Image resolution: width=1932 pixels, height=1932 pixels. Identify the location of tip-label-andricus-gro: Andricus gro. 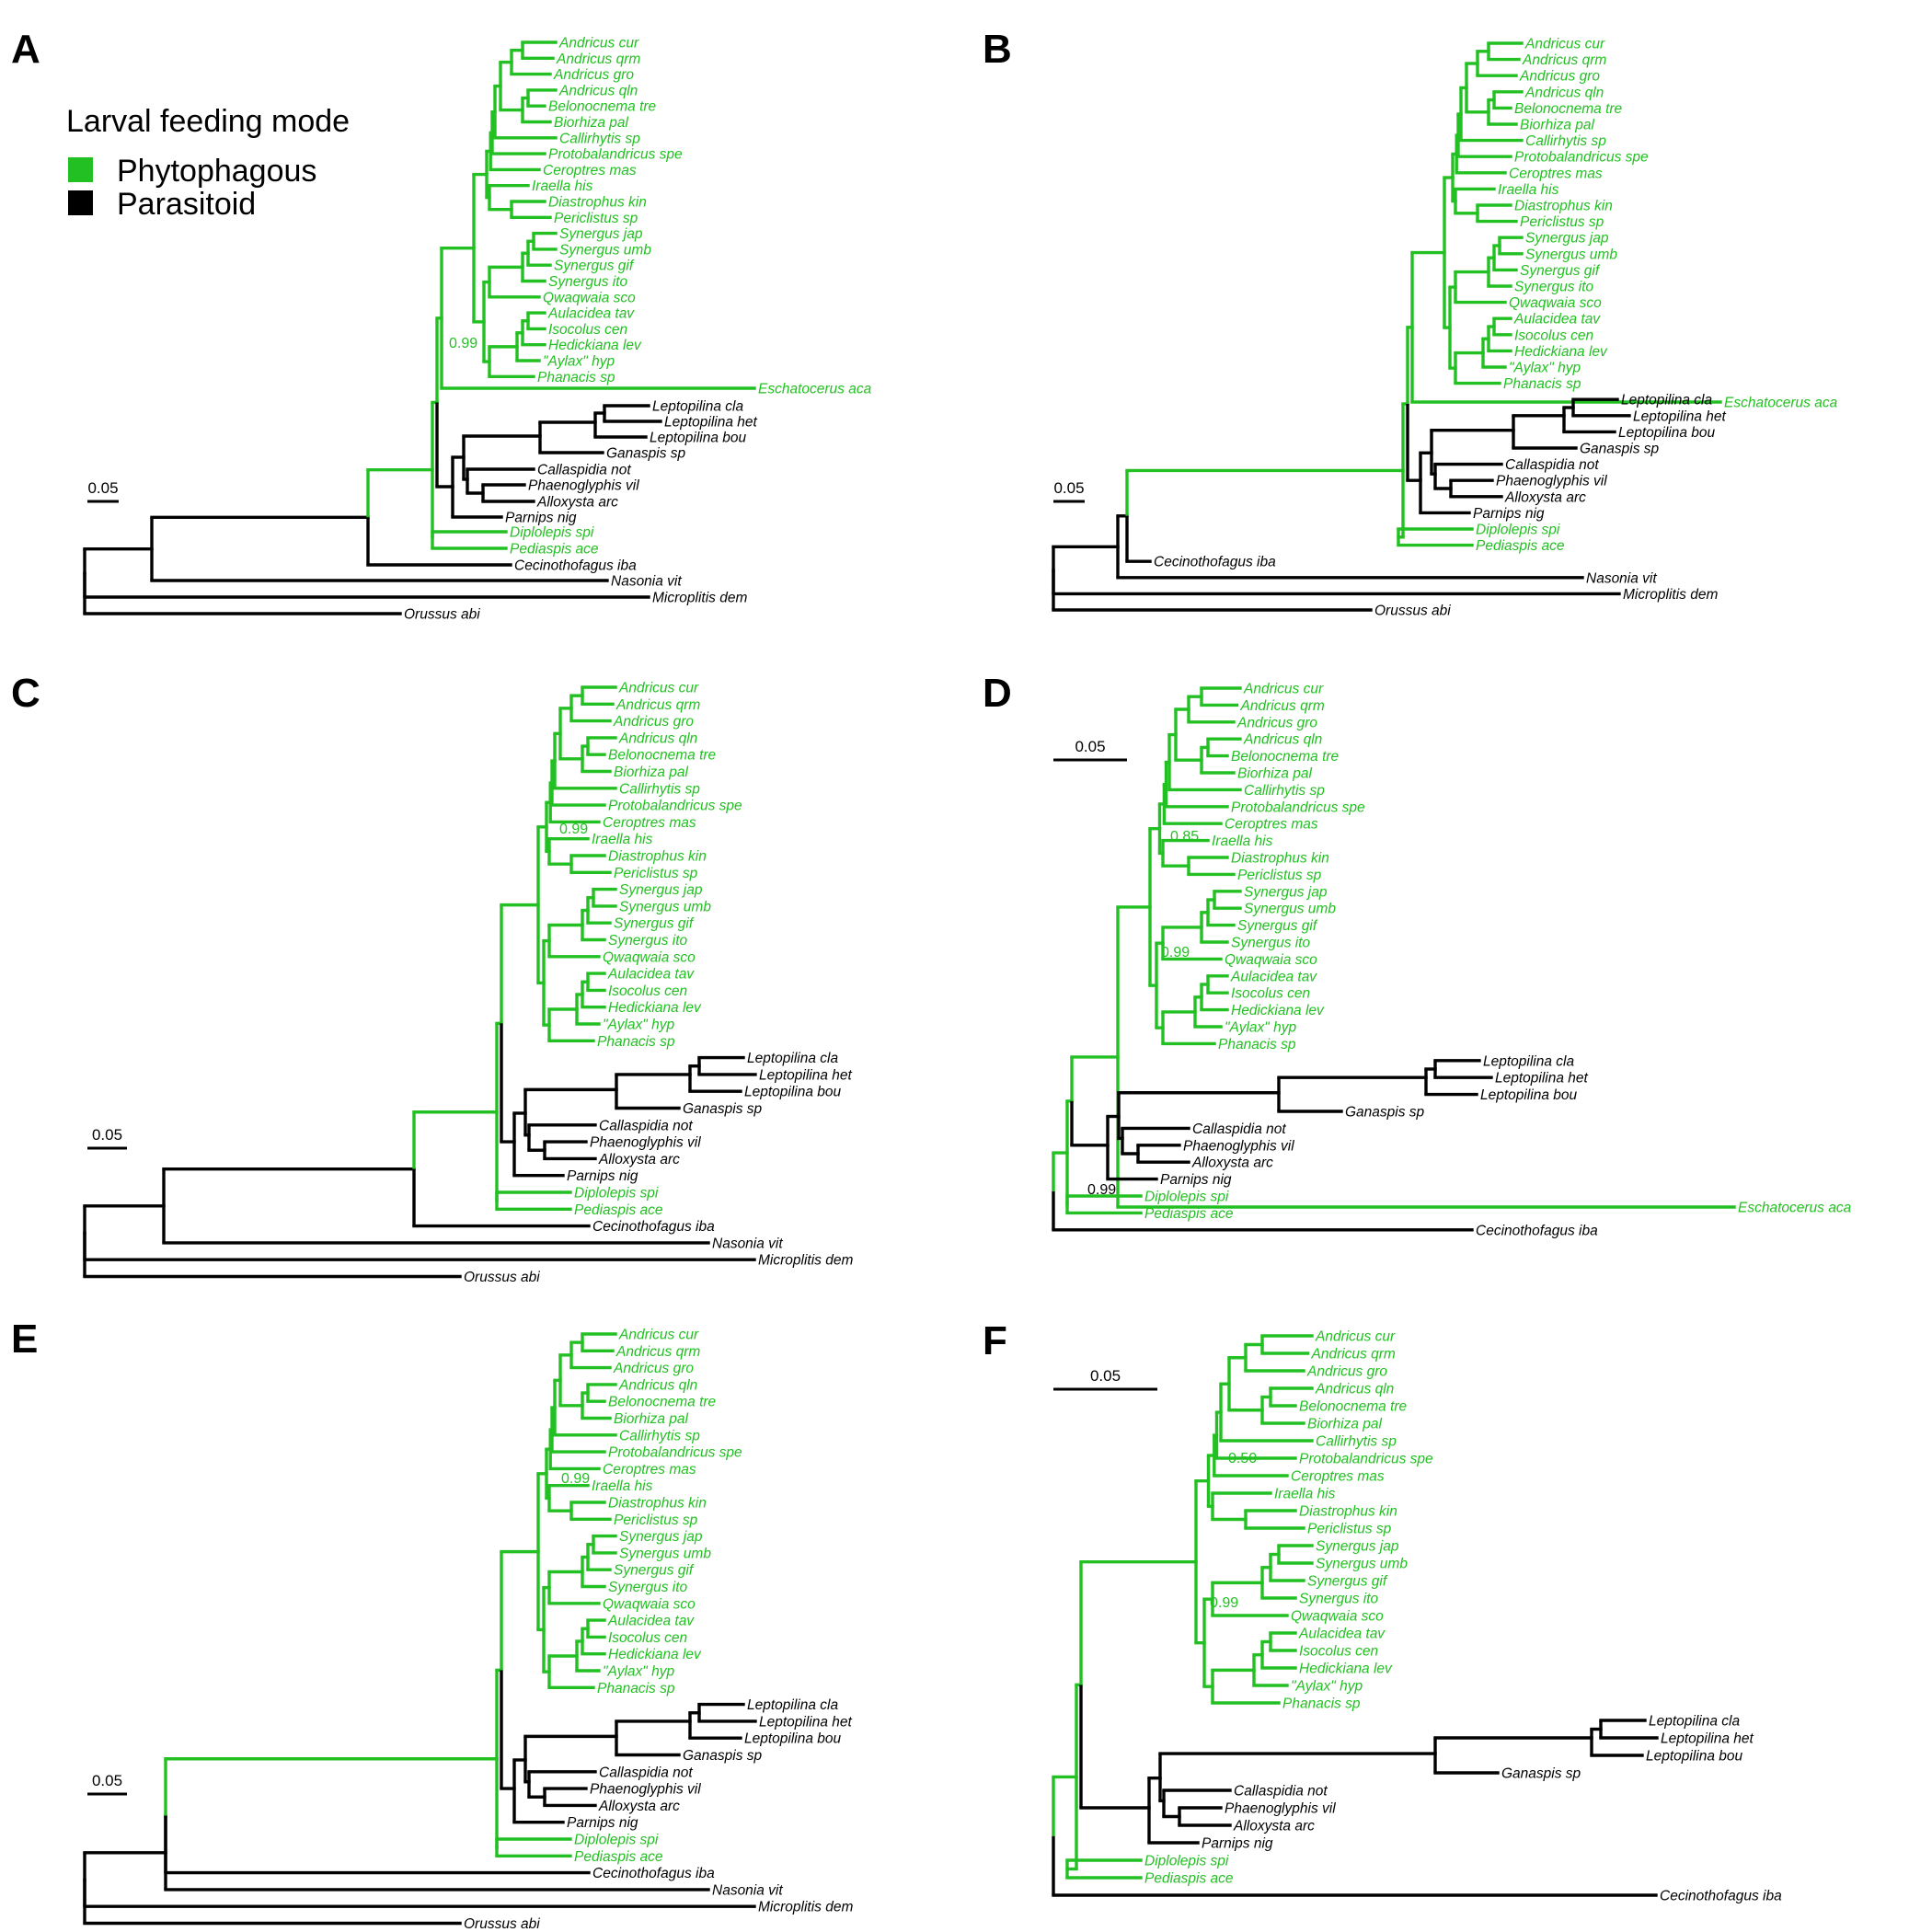
(1276, 722).